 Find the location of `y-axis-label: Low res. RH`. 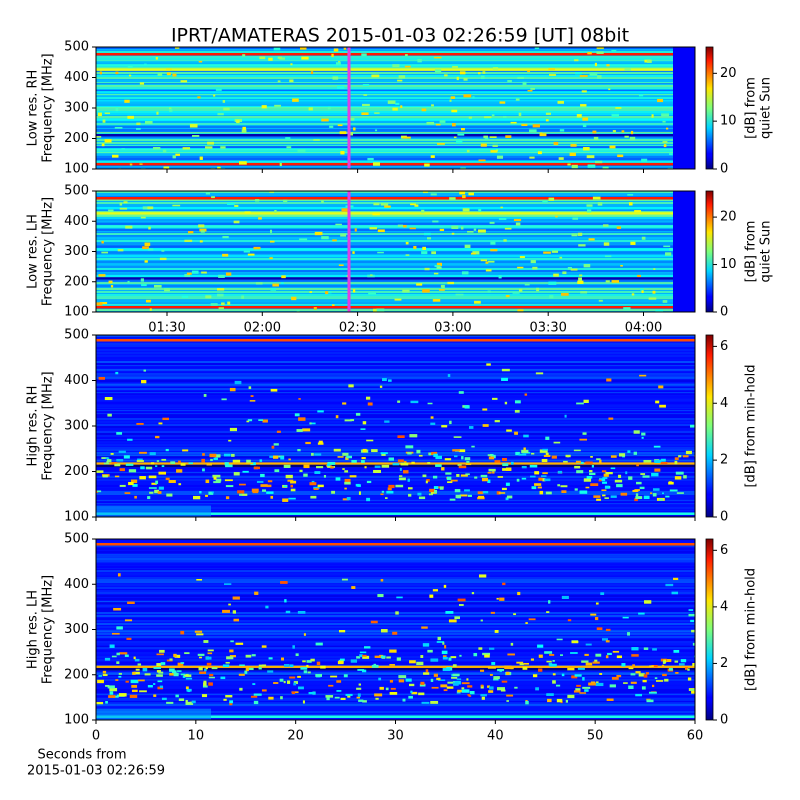

y-axis-label: Low res. RH is located at coordinates (33, 108).